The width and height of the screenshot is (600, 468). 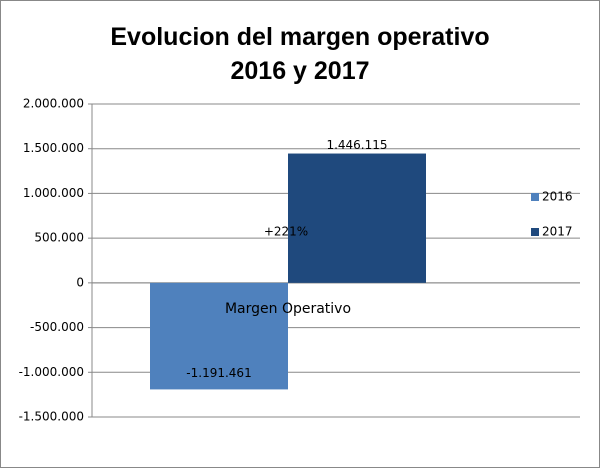 What do you see at coordinates (218, 373) in the screenshot?
I see `data-label: -1.191.461` at bounding box center [218, 373].